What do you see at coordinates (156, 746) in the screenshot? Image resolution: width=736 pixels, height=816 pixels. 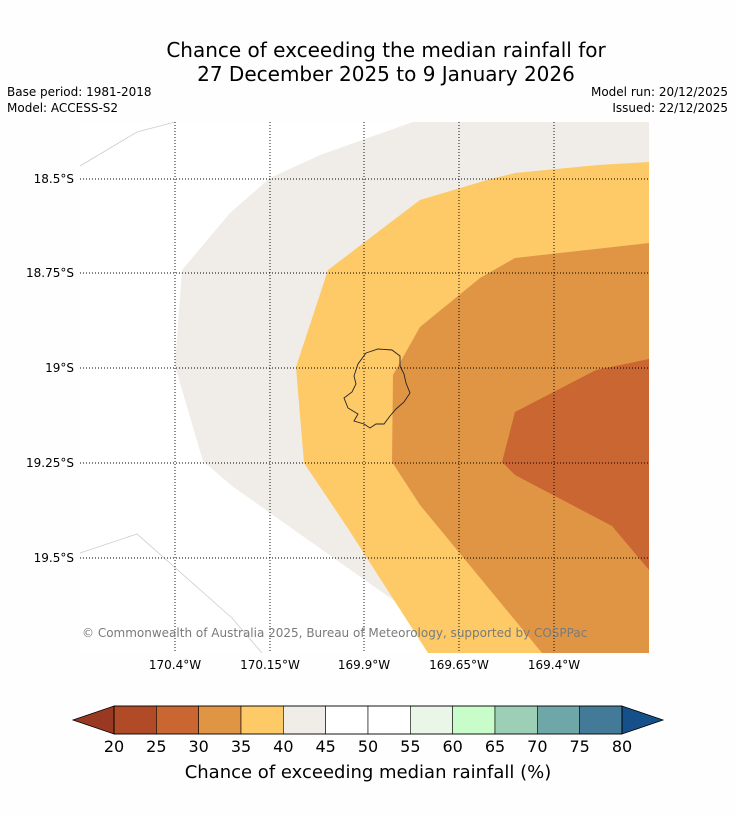 I see `colorbar-tick-label: 25` at bounding box center [156, 746].